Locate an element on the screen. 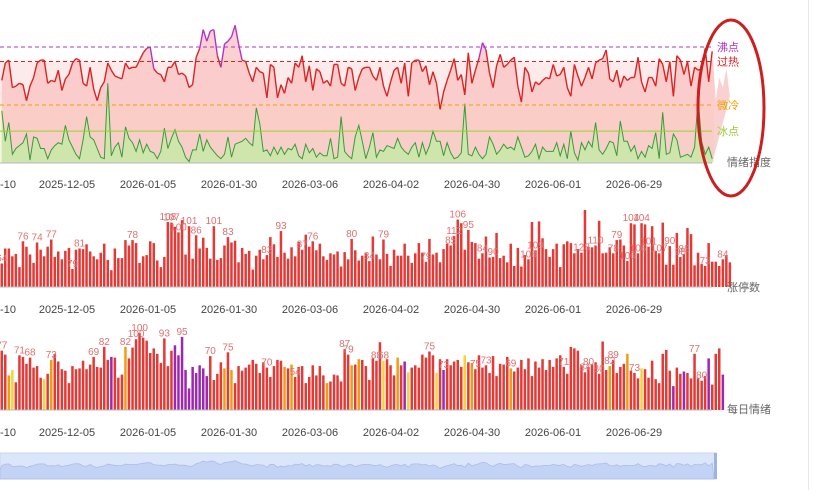 Image resolution: width=820 pixels, height=495 pixels. threshold-label: 沸点 is located at coordinates (728, 47).